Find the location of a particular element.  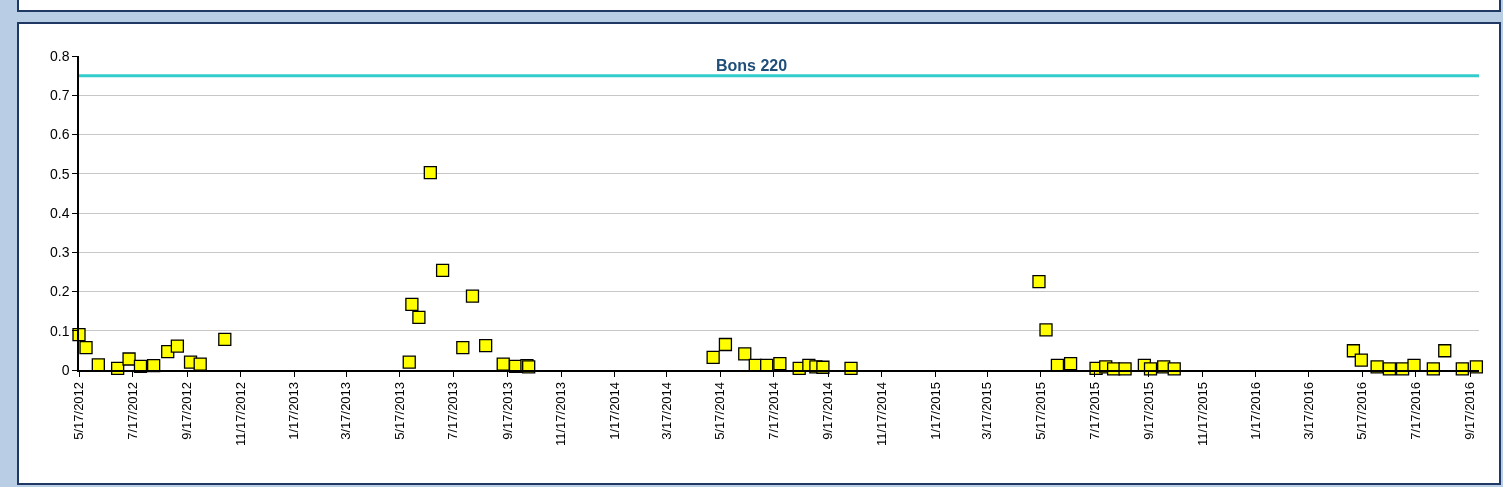

x-tick-label: 3/17/2016 is located at coordinates (1308, 410).